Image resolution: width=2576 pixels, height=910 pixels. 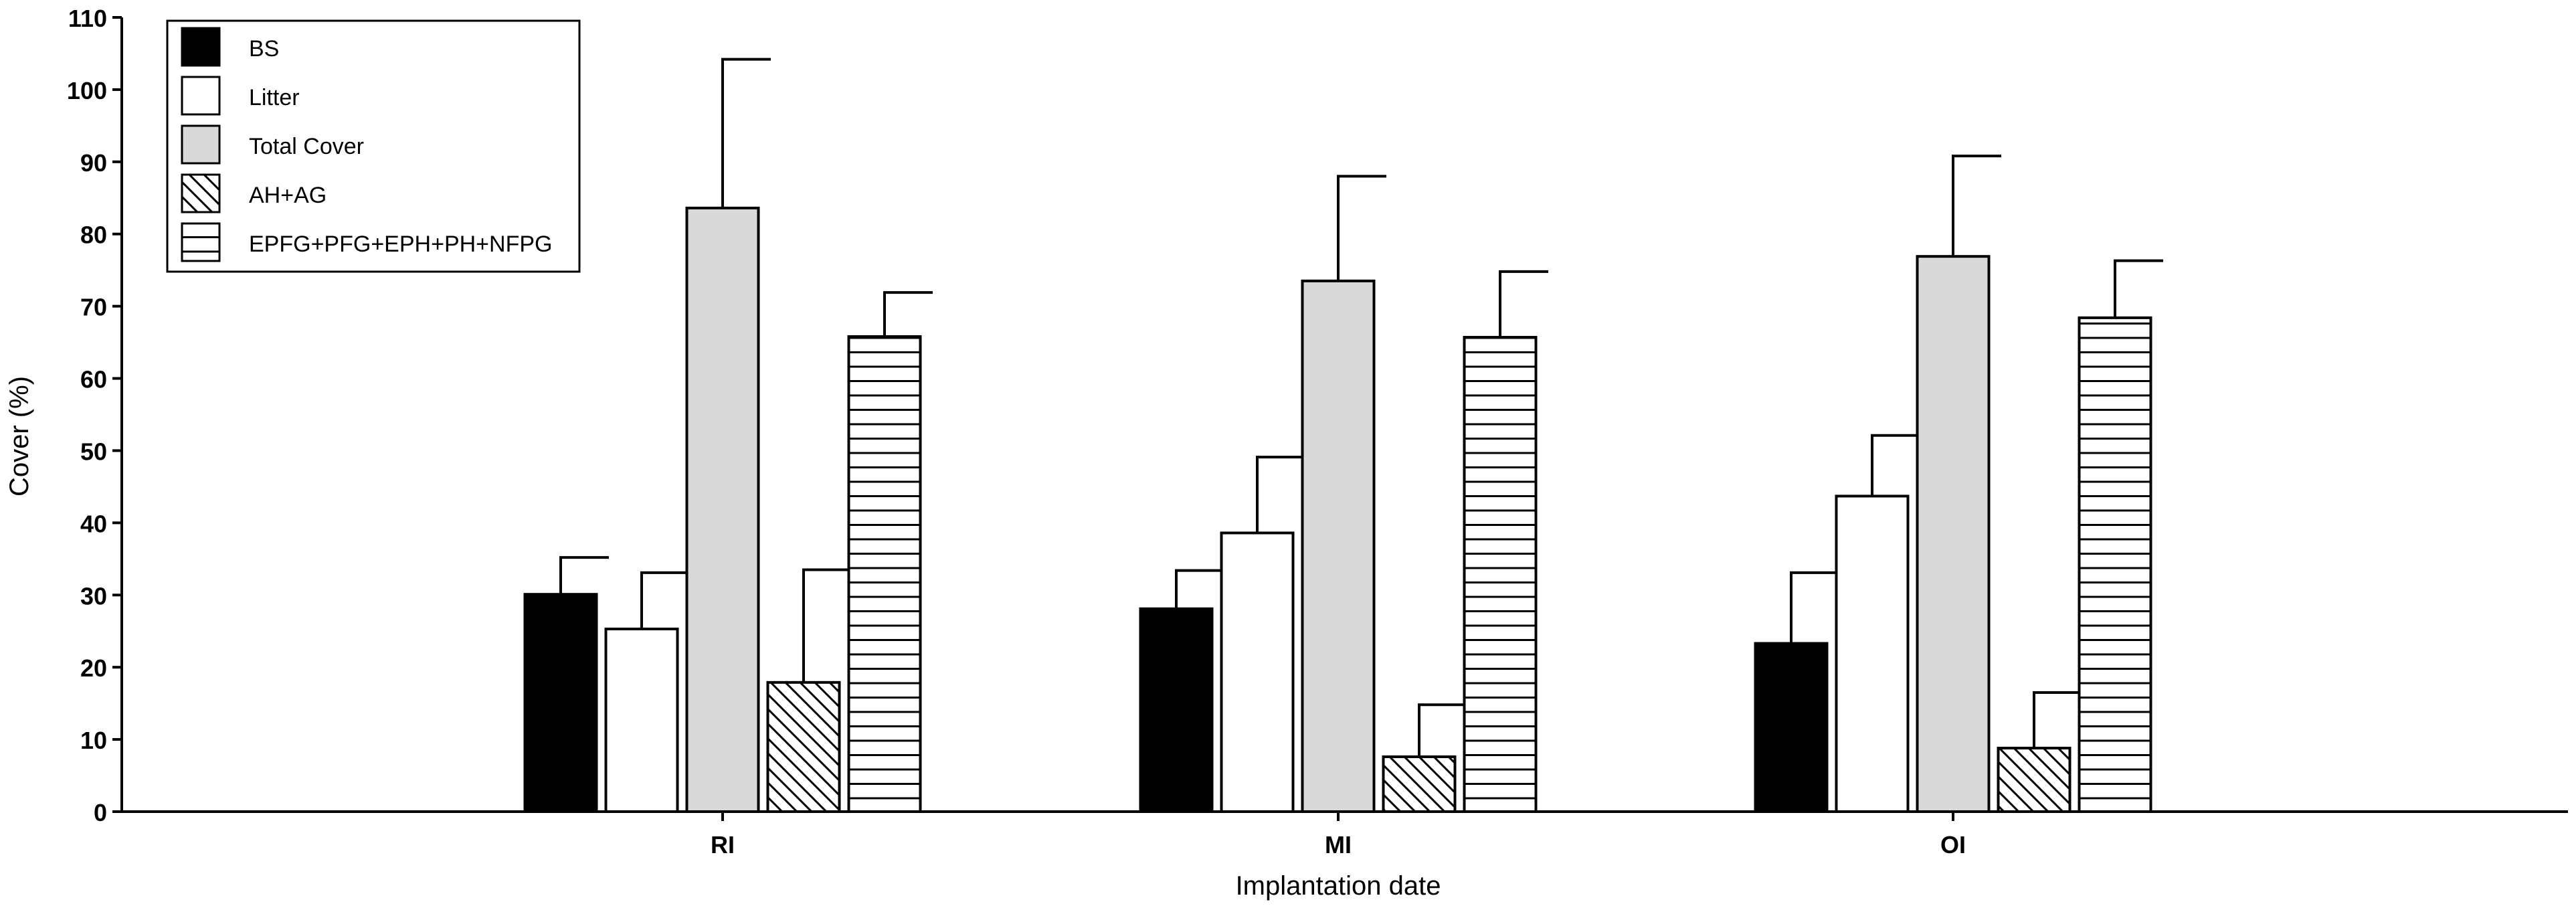 I want to click on legend-label: EPFG+PFG+EPH+PH+NFPG, so click(x=400, y=244).